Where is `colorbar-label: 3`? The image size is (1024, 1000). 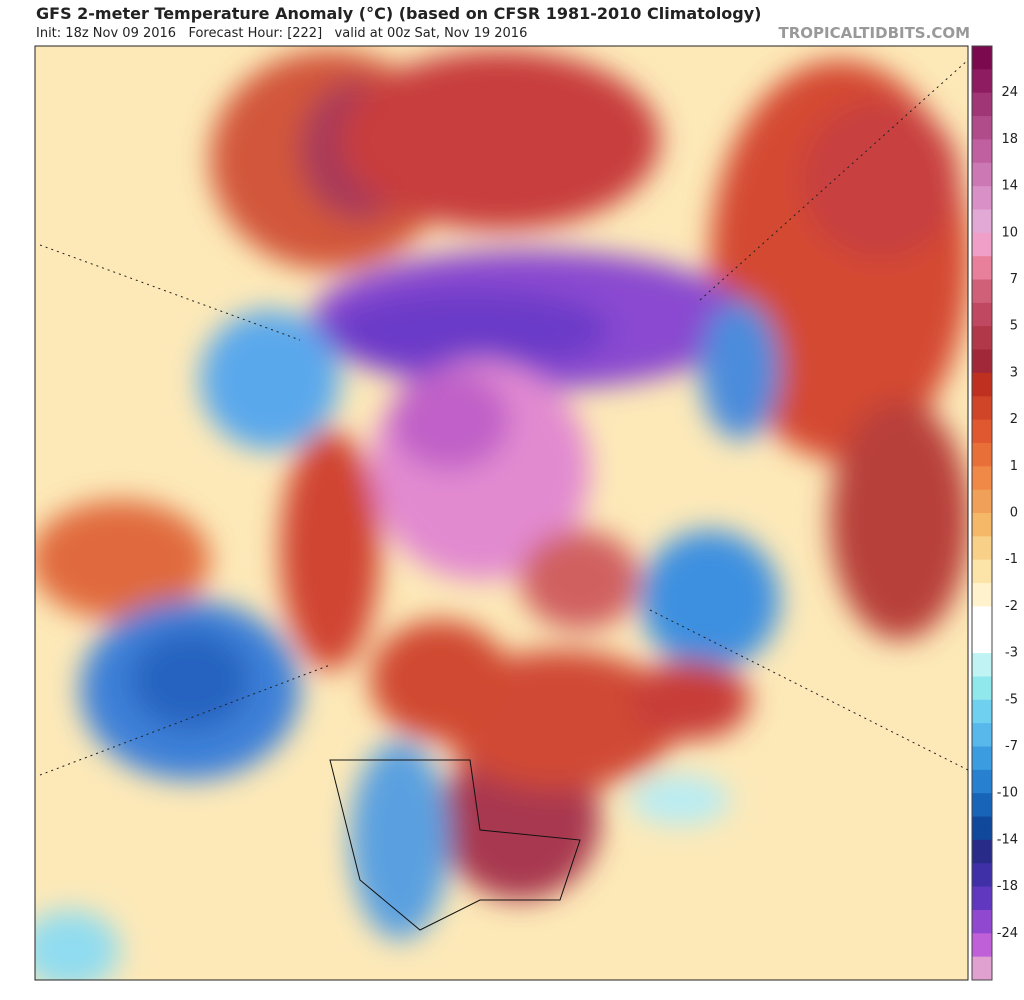
colorbar-label: 3 is located at coordinates (1014, 372).